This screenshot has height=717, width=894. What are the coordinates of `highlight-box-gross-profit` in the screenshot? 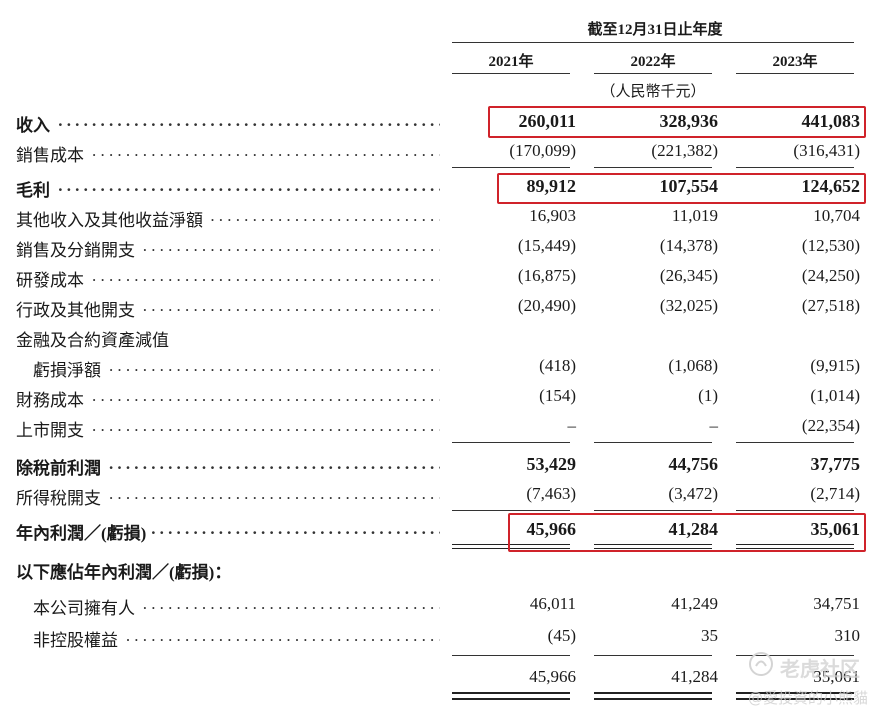 It's located at (681, 188).